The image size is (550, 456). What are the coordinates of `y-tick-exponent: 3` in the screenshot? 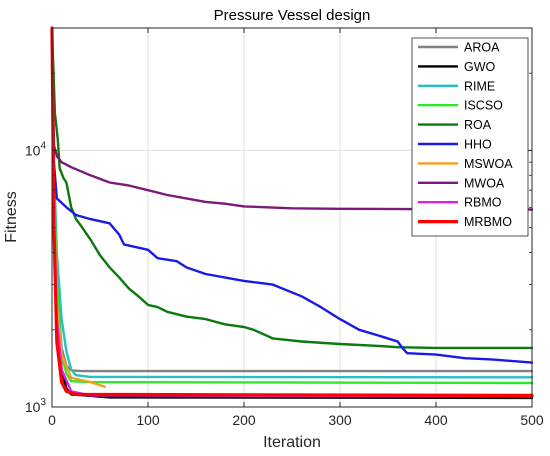 It's located at (43, 402).